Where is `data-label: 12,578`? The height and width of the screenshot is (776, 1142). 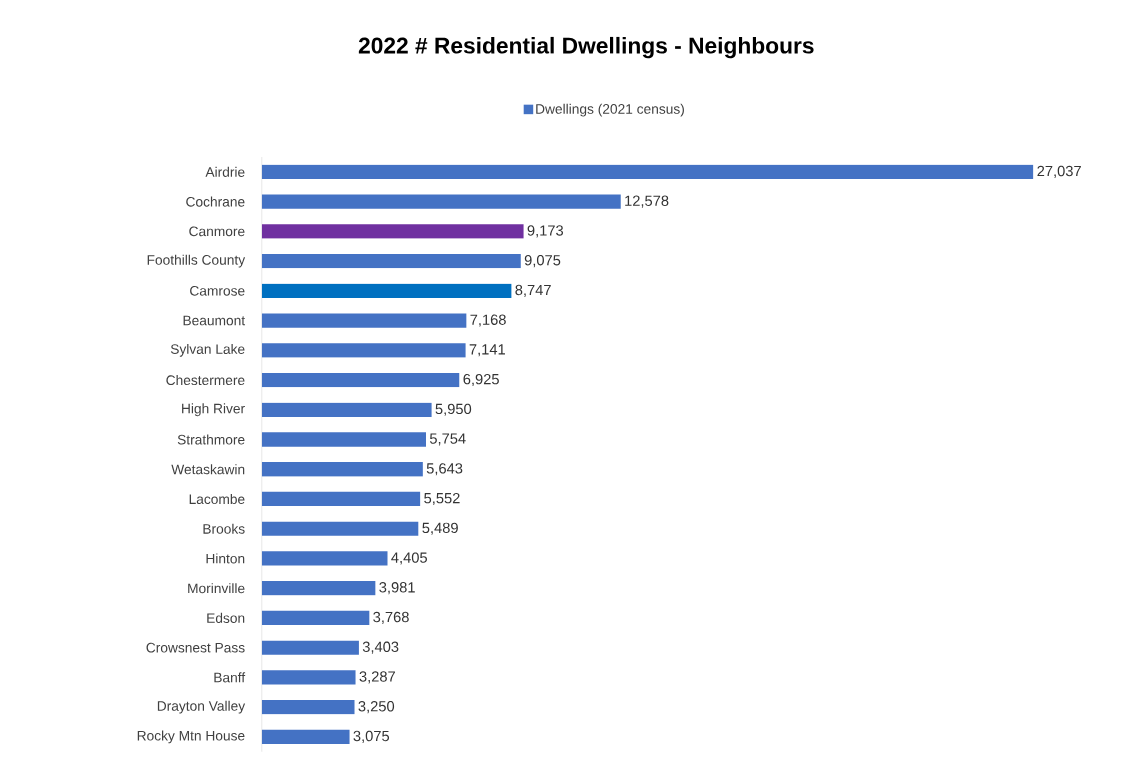 data-label: 12,578 is located at coordinates (647, 201).